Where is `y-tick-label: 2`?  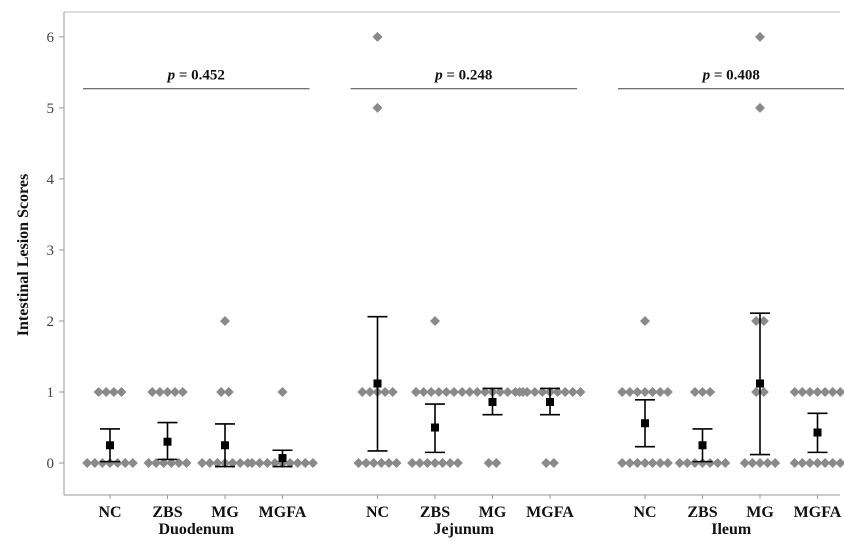
y-tick-label: 2 is located at coordinates (51, 322).